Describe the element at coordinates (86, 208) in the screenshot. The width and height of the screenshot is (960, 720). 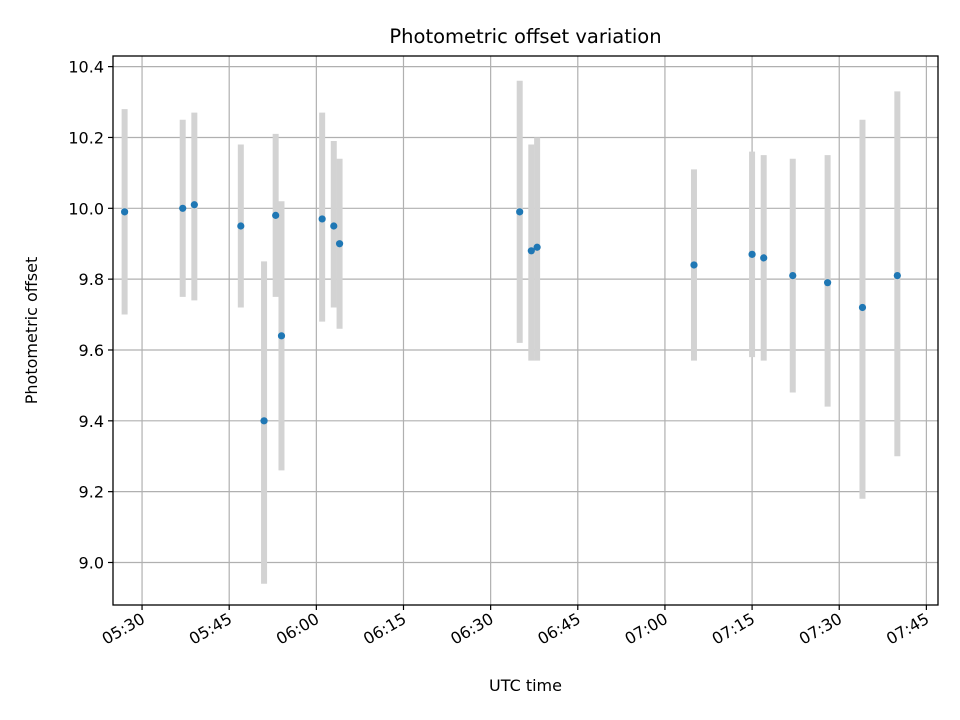
I see `y-tick-label: 10.0` at that location.